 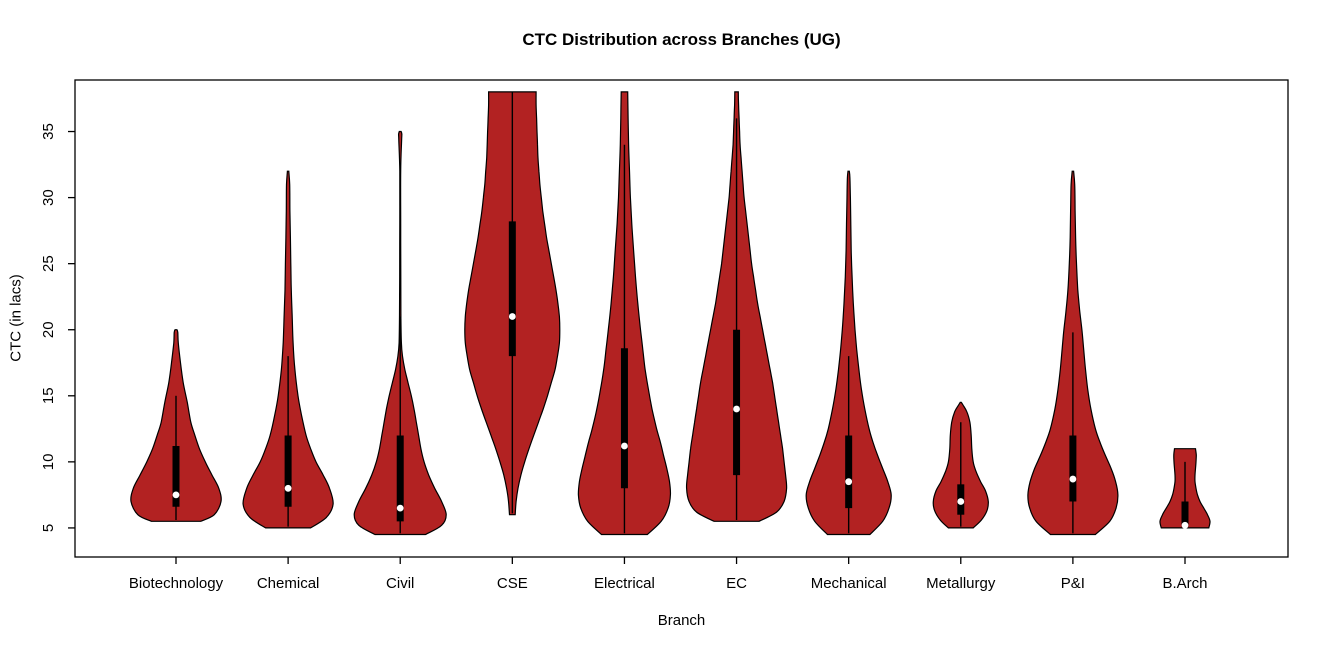 What do you see at coordinates (848, 353) in the screenshot?
I see `violin-mechanical` at bounding box center [848, 353].